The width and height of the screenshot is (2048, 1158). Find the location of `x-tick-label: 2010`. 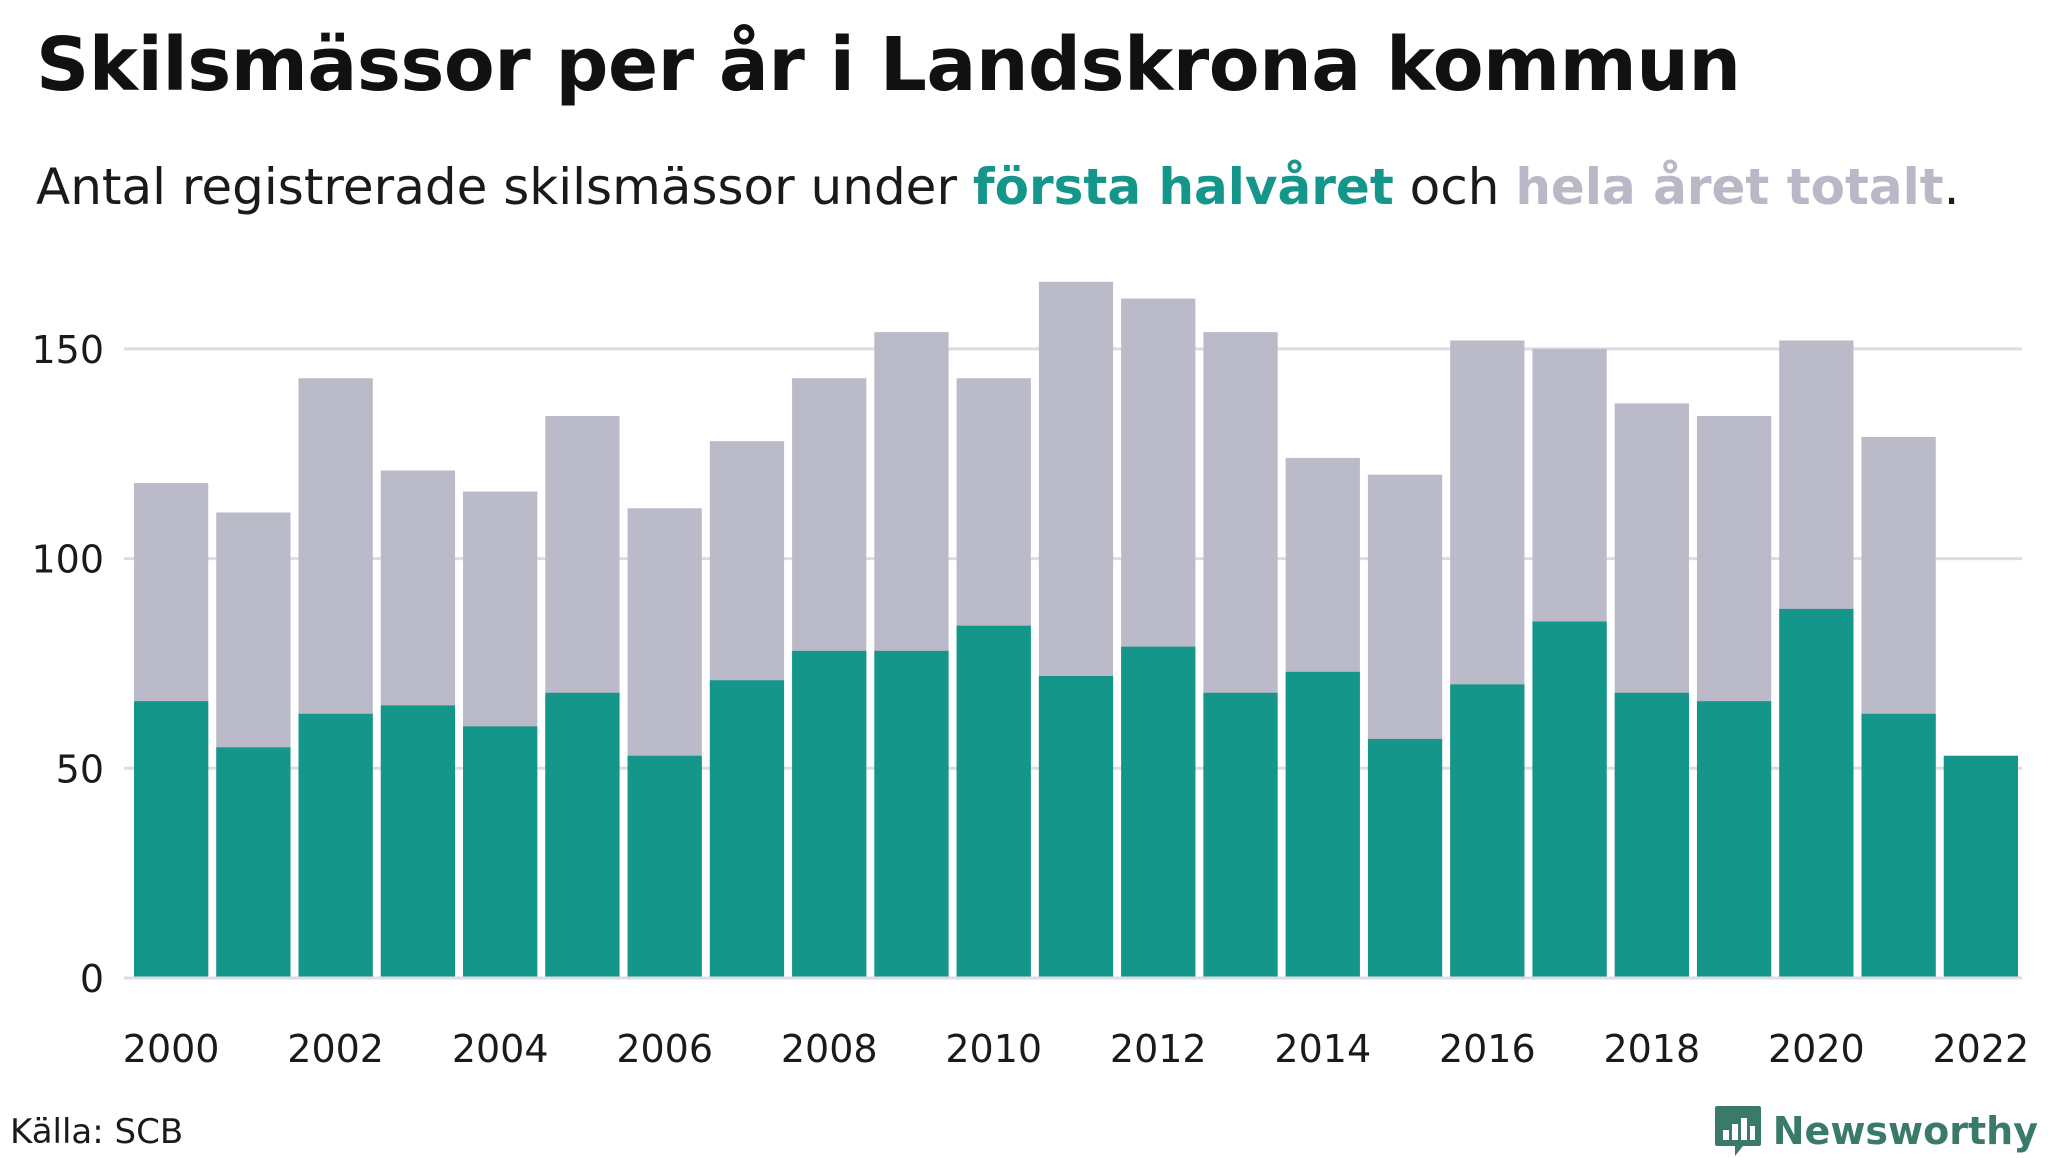

x-tick-label: 2010 is located at coordinates (993, 1049).